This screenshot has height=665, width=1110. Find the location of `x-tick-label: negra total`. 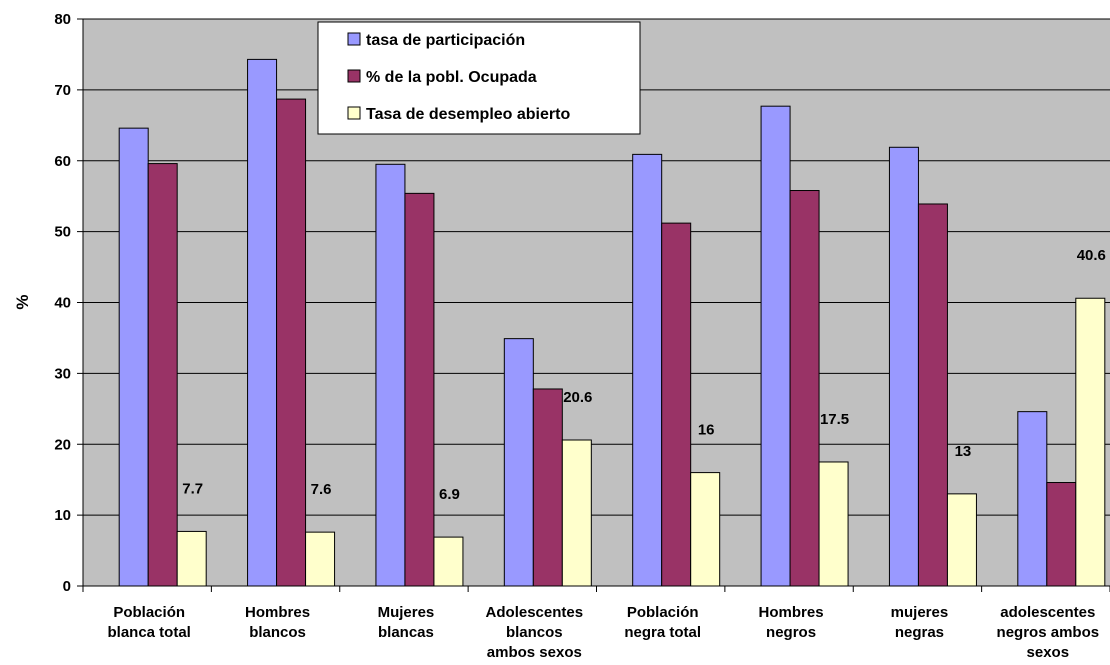

x-tick-label: negra total is located at coordinates (662, 632).